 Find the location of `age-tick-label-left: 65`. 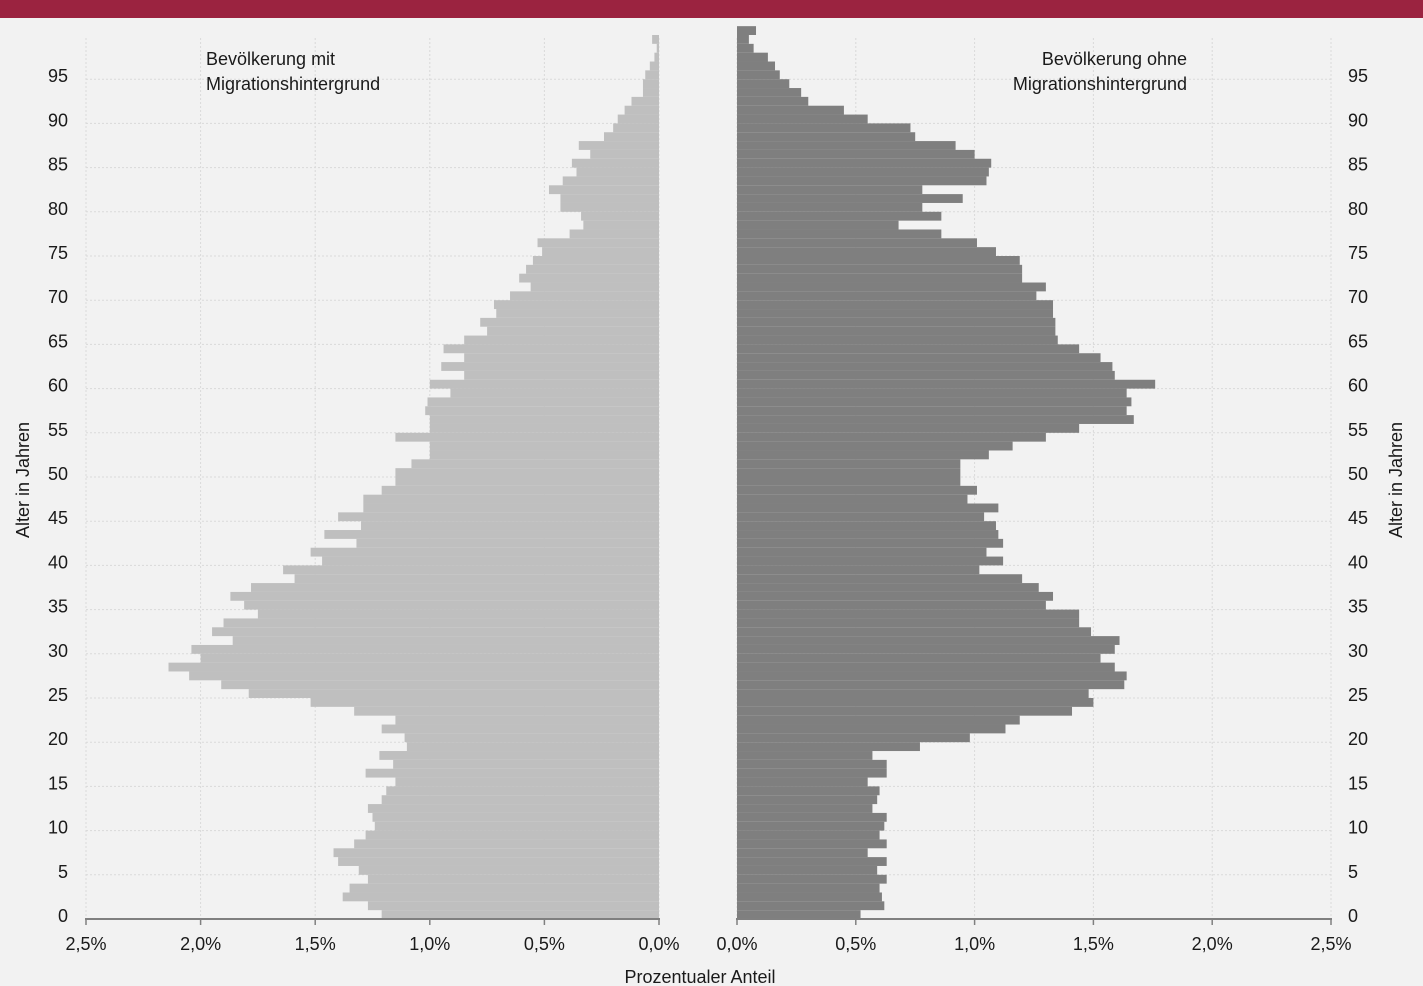

age-tick-label-left: 65 is located at coordinates (58, 341).